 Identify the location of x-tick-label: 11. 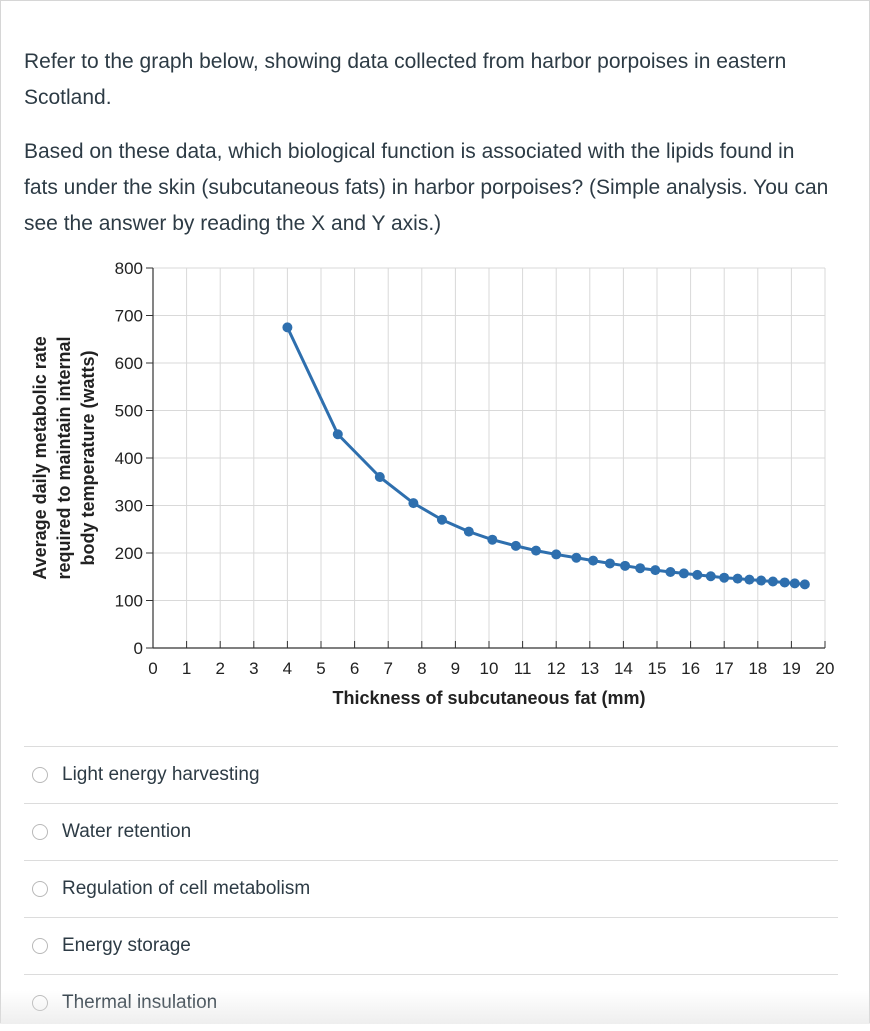
(523, 668).